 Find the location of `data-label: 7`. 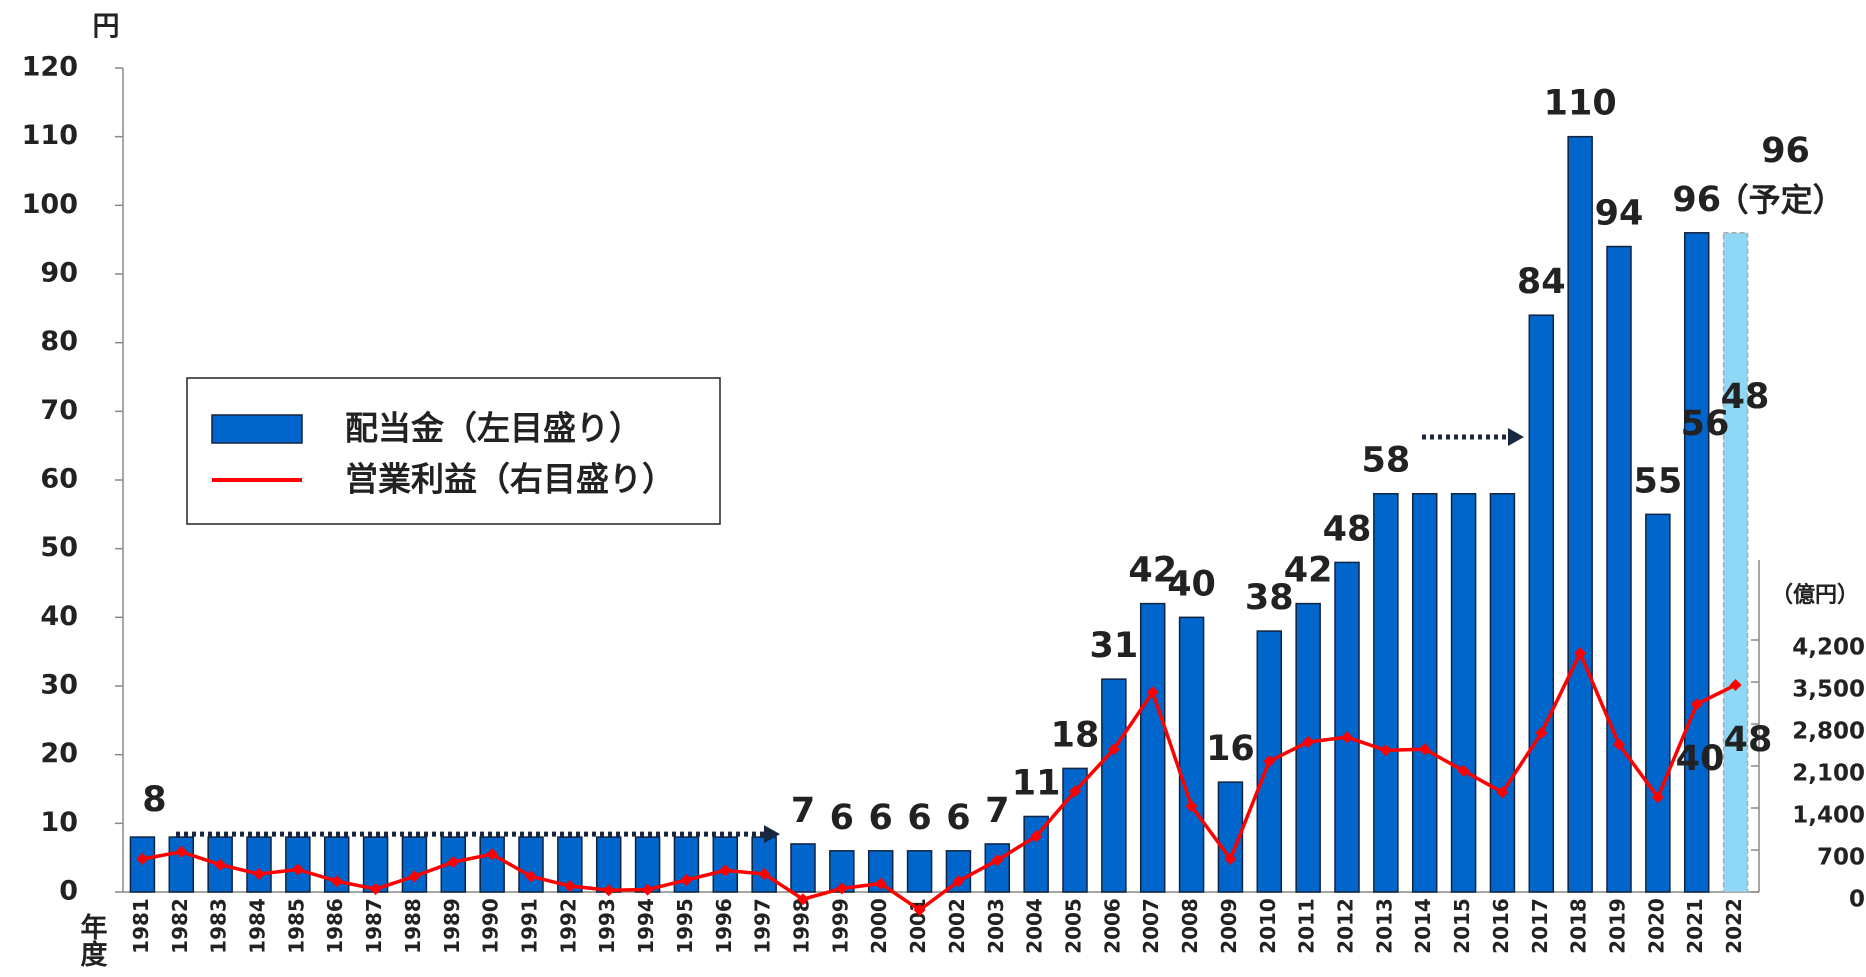

data-label: 7 is located at coordinates (997, 811).